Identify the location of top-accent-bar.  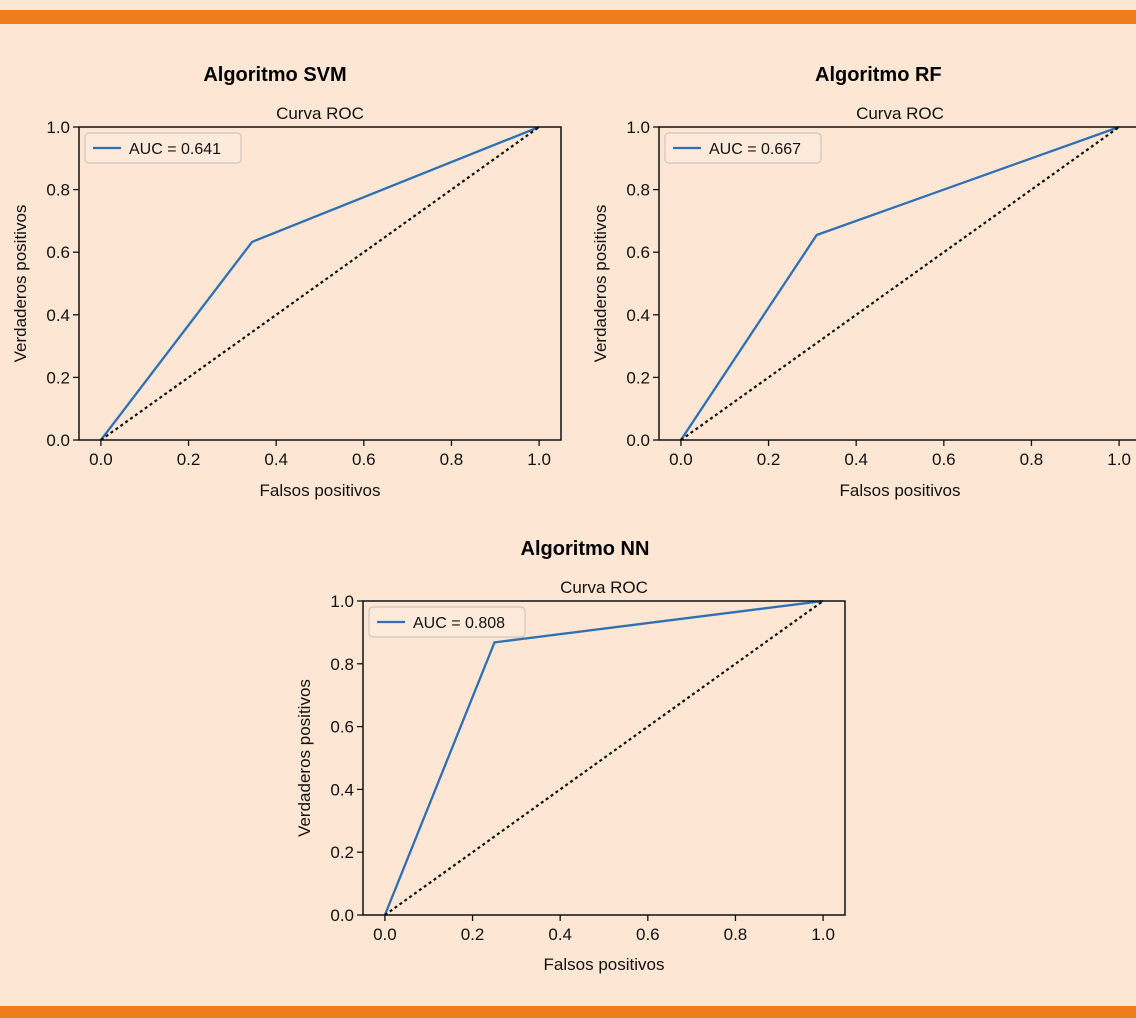
(568, 17).